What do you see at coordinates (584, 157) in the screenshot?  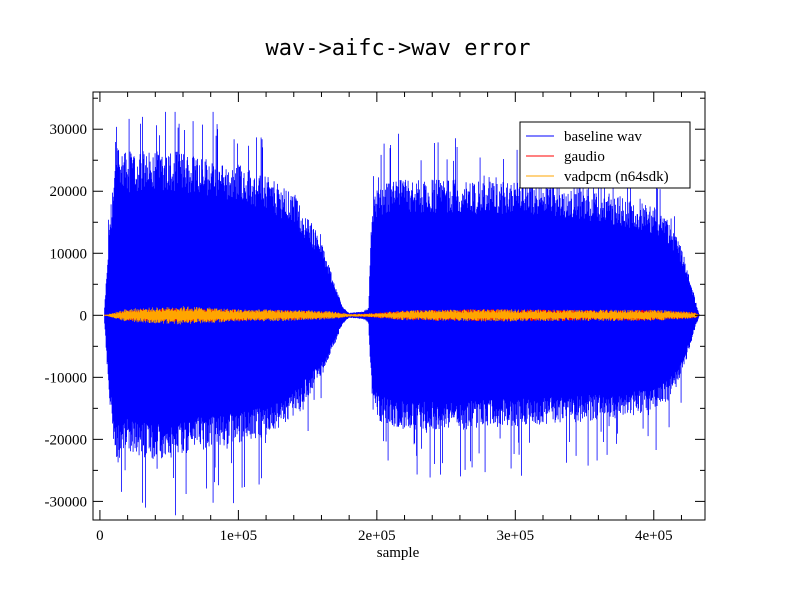 I see `legend-label: gaudio` at bounding box center [584, 157].